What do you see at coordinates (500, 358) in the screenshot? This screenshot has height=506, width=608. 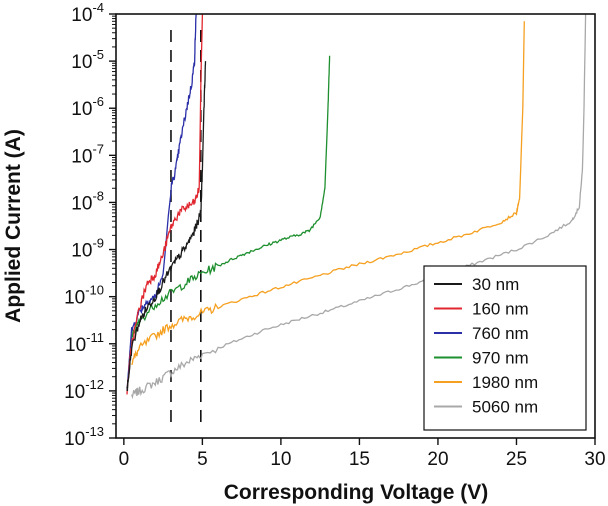 I see `legend-label: 970 nm` at bounding box center [500, 358].